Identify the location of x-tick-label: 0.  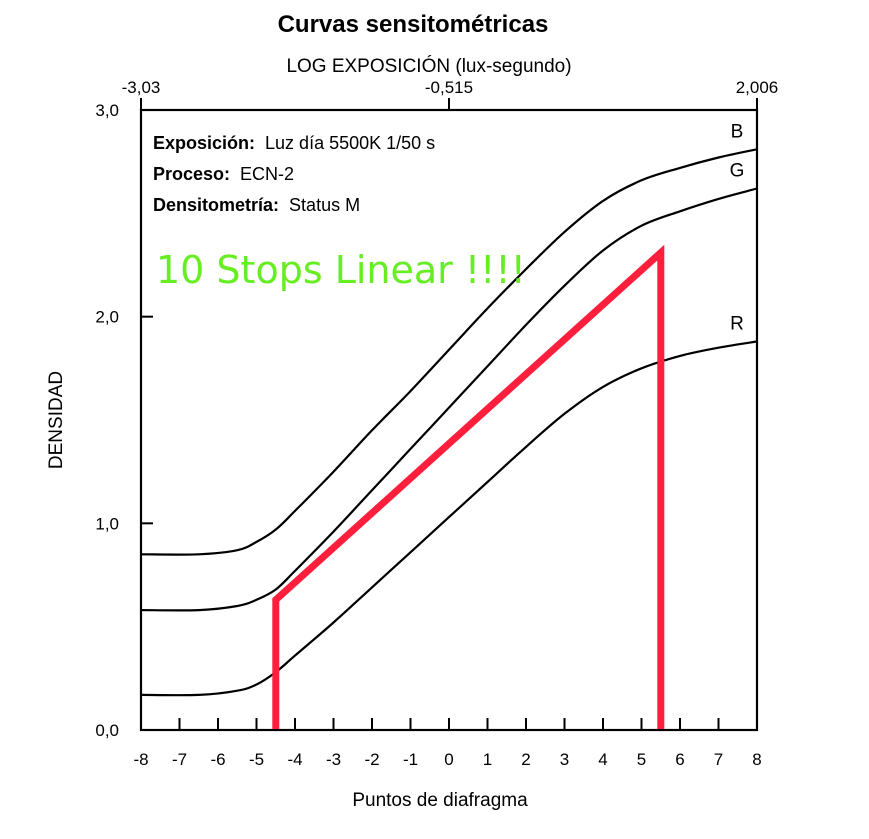
(448, 759).